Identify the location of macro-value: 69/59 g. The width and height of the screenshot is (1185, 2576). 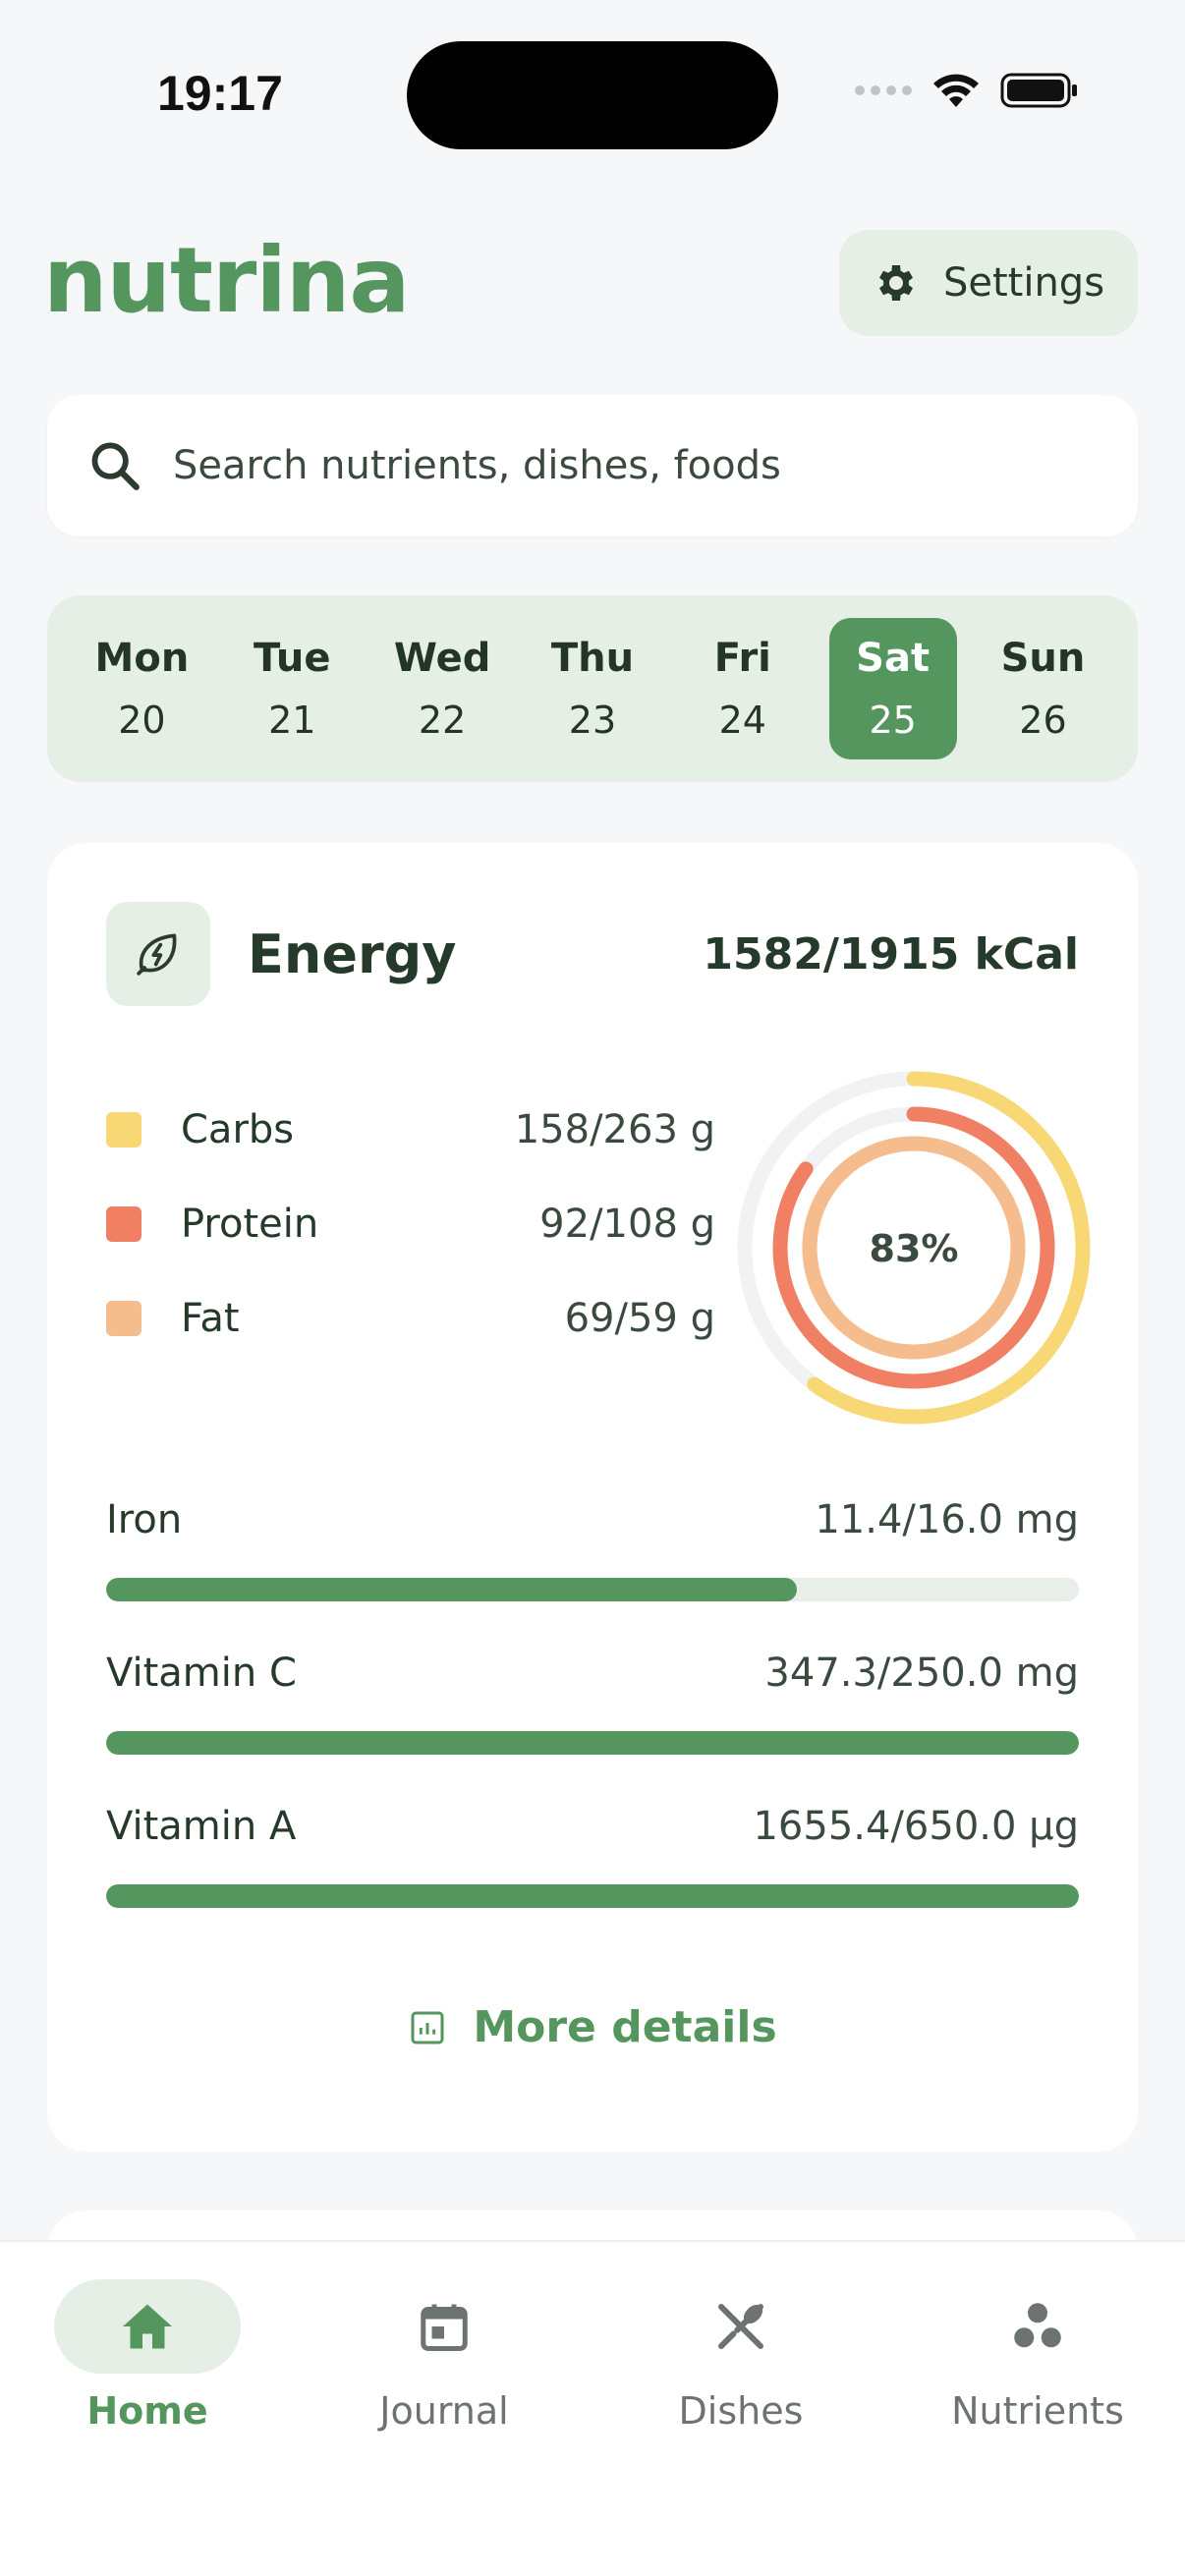
(639, 1318).